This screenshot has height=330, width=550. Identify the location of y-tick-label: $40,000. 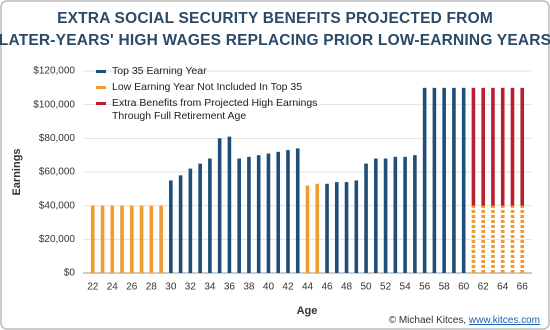
(57, 205).